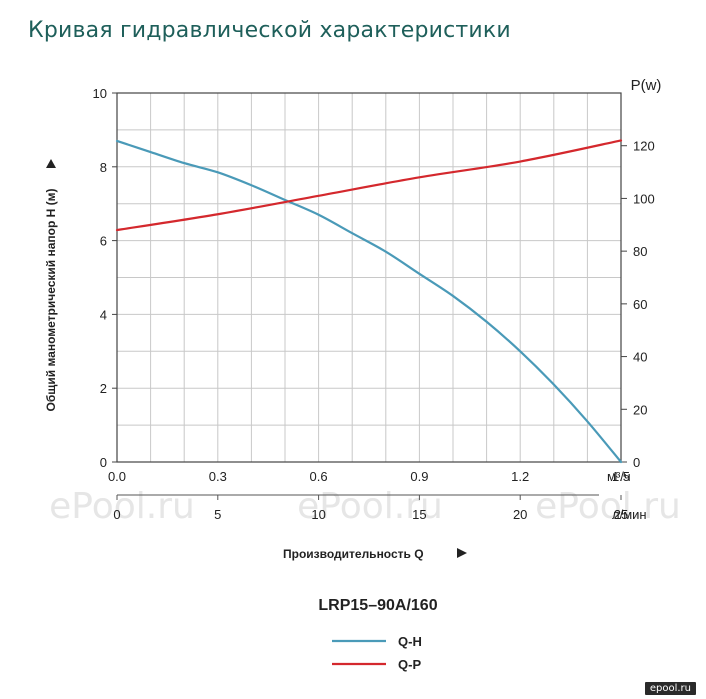  I want to click on y-left-tick-label: 4, so click(103, 314).